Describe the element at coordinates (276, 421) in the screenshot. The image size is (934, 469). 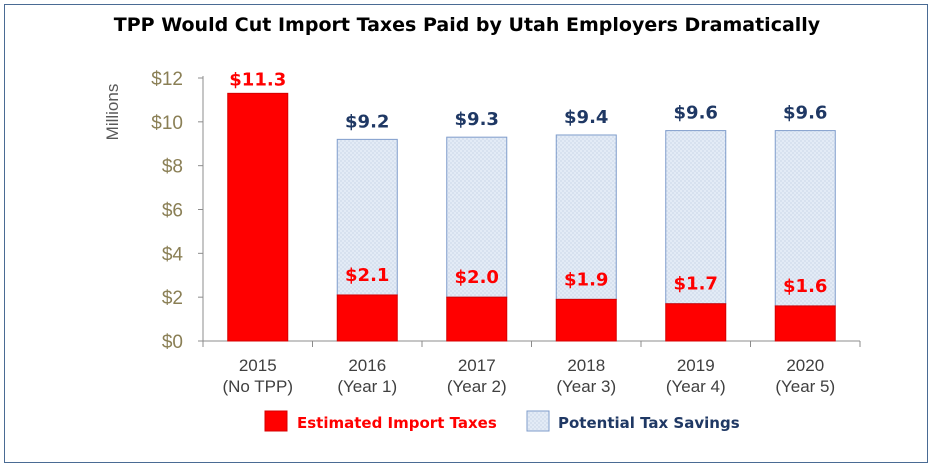
I see `legend-swatch-import-taxes` at that location.